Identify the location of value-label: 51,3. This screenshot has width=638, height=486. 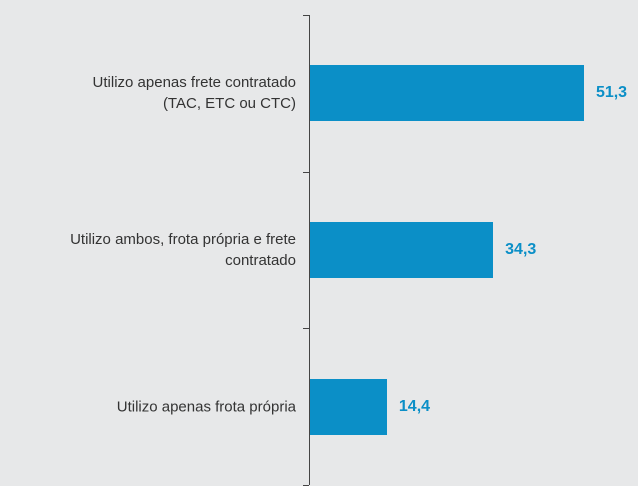
(611, 93).